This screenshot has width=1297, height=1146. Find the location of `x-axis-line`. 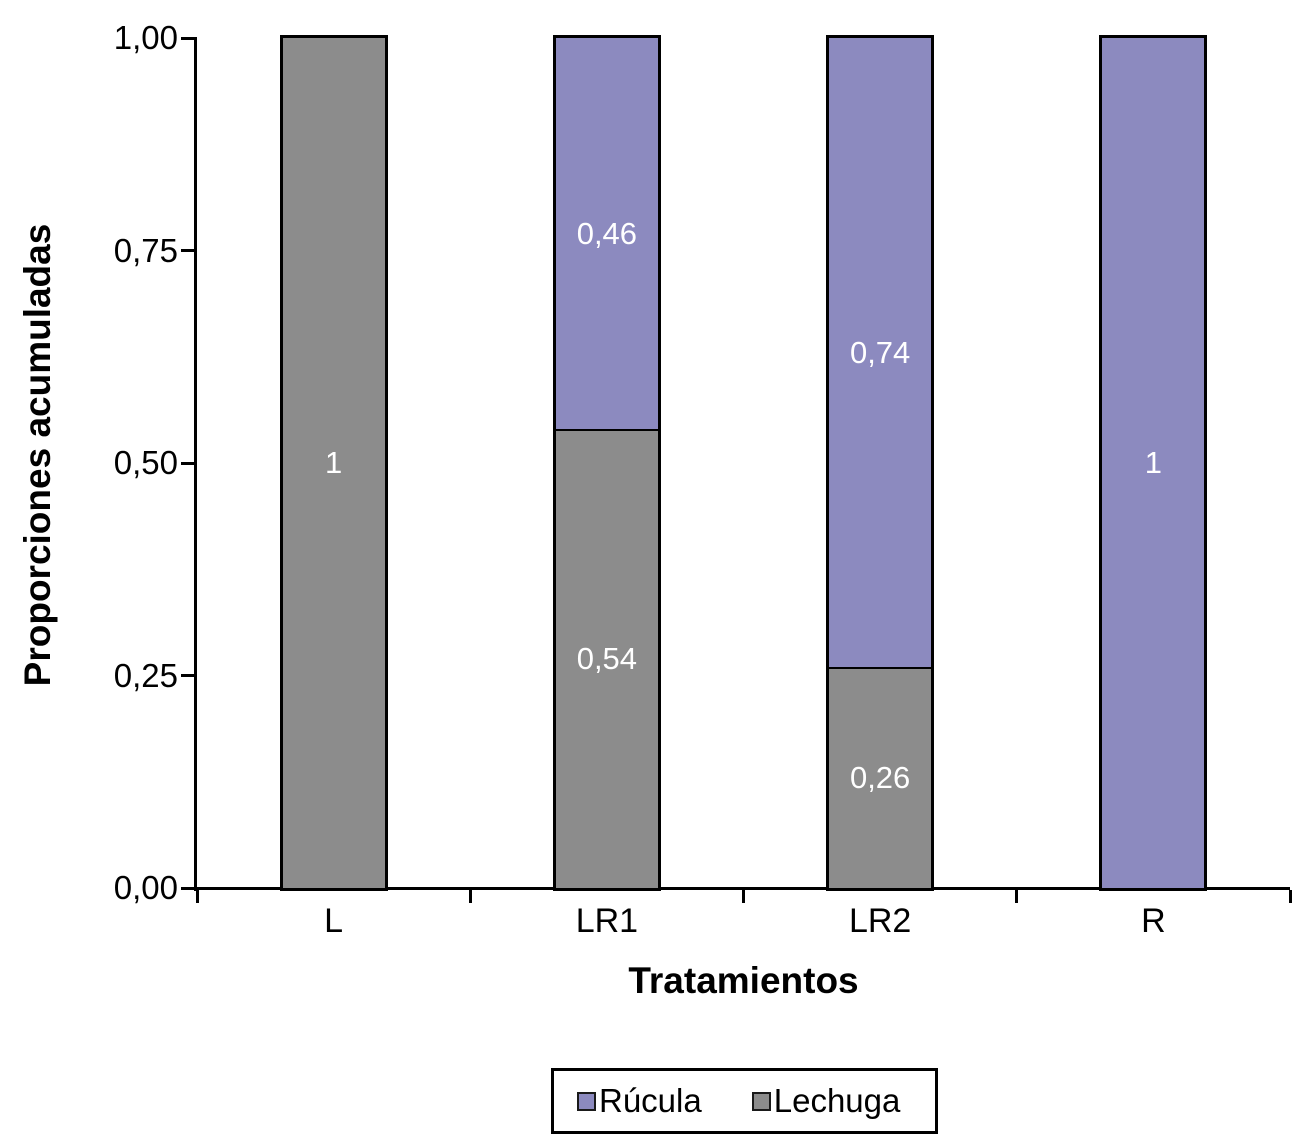

x-axis-line is located at coordinates (742, 888).